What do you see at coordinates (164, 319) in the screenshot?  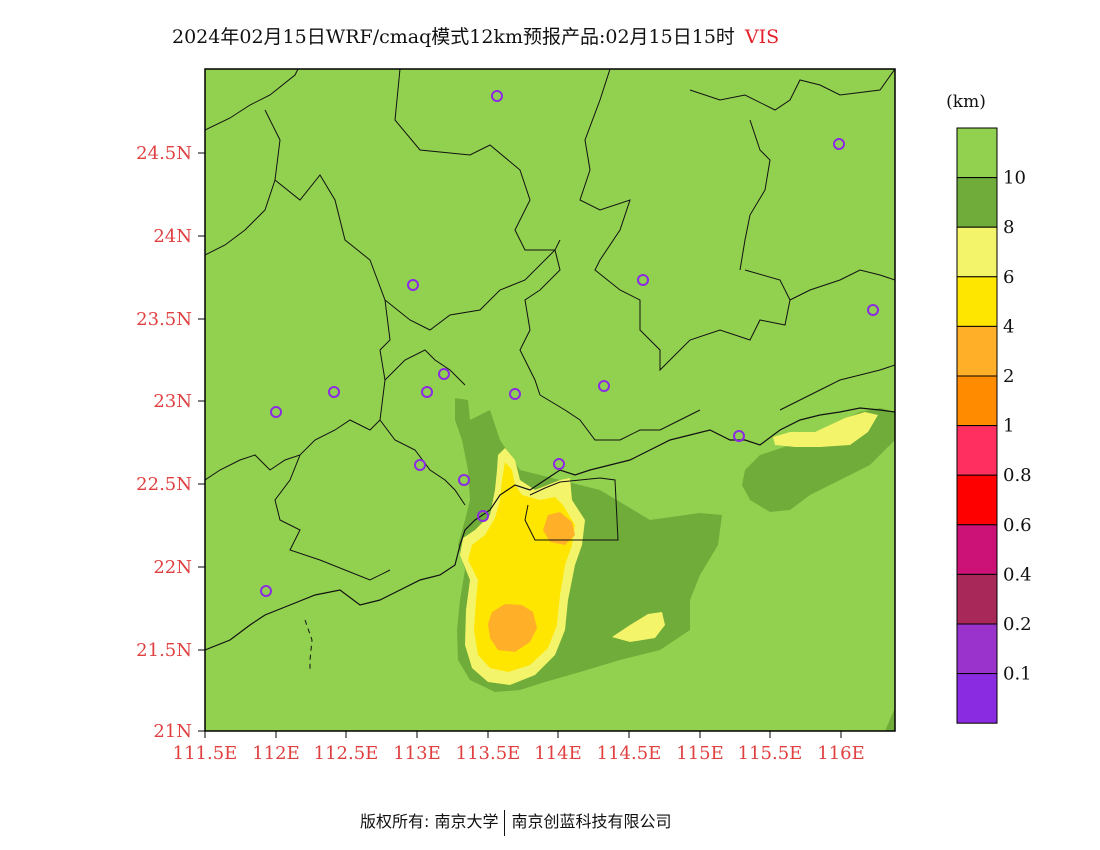 I see `lat-tick-label: 23.5N` at bounding box center [164, 319].